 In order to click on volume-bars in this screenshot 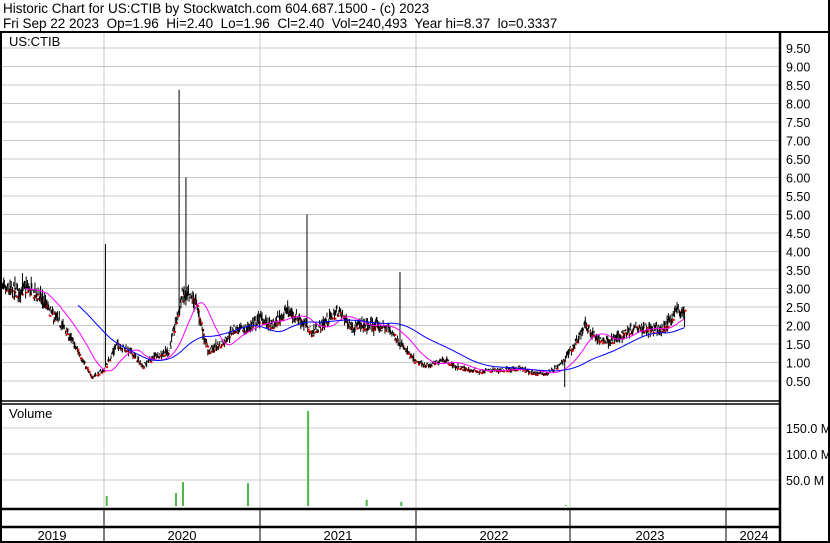, I will do `click(336, 458)`.